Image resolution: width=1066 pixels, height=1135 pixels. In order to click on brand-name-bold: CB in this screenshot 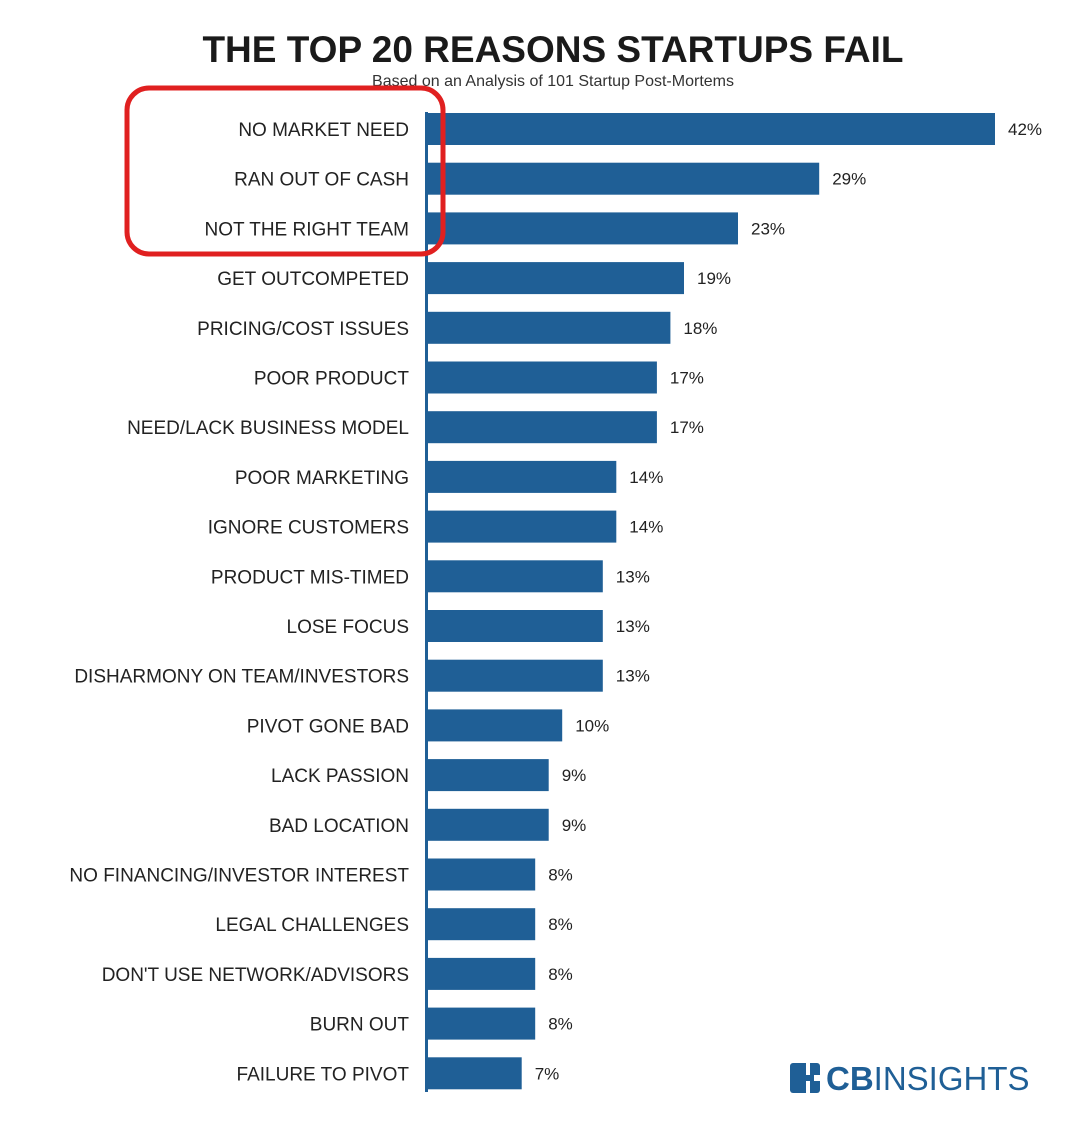, I will do `click(850, 1078)`.